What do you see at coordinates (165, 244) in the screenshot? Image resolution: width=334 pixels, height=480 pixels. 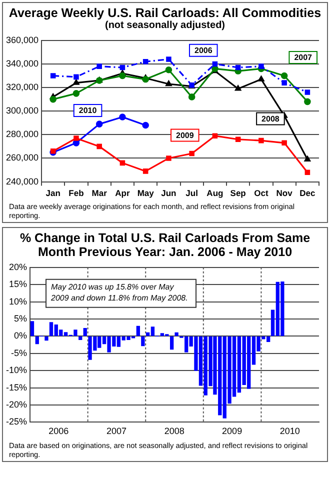 I see `chart-title: % Change in Total U.S. Rail Carloads From Same Month Previous Year: Jan. 2006 - May 2010` at bounding box center [165, 244].